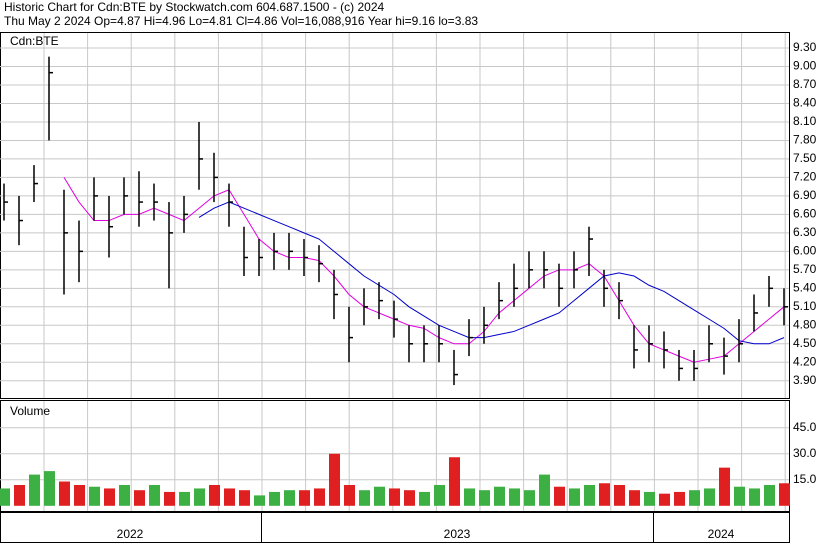  I want to click on year-label: 2022, so click(130, 534).